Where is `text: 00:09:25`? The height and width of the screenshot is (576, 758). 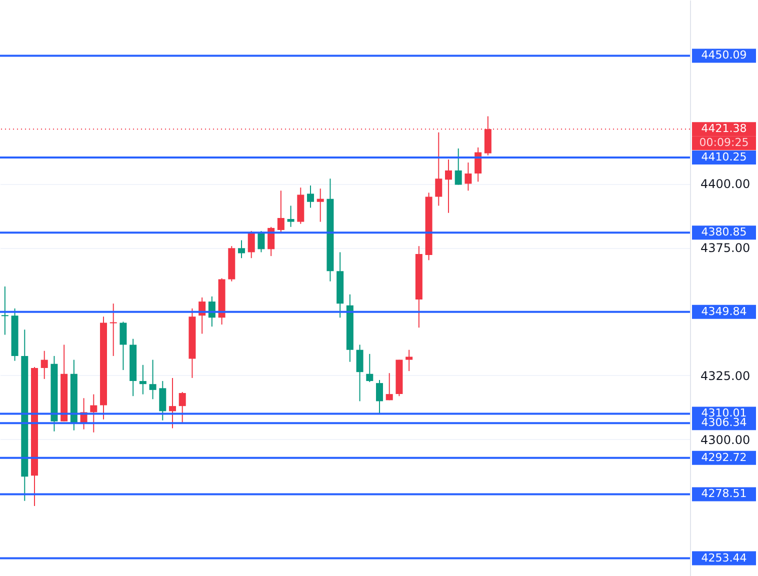
text: 00:09:25 is located at coordinates (724, 143).